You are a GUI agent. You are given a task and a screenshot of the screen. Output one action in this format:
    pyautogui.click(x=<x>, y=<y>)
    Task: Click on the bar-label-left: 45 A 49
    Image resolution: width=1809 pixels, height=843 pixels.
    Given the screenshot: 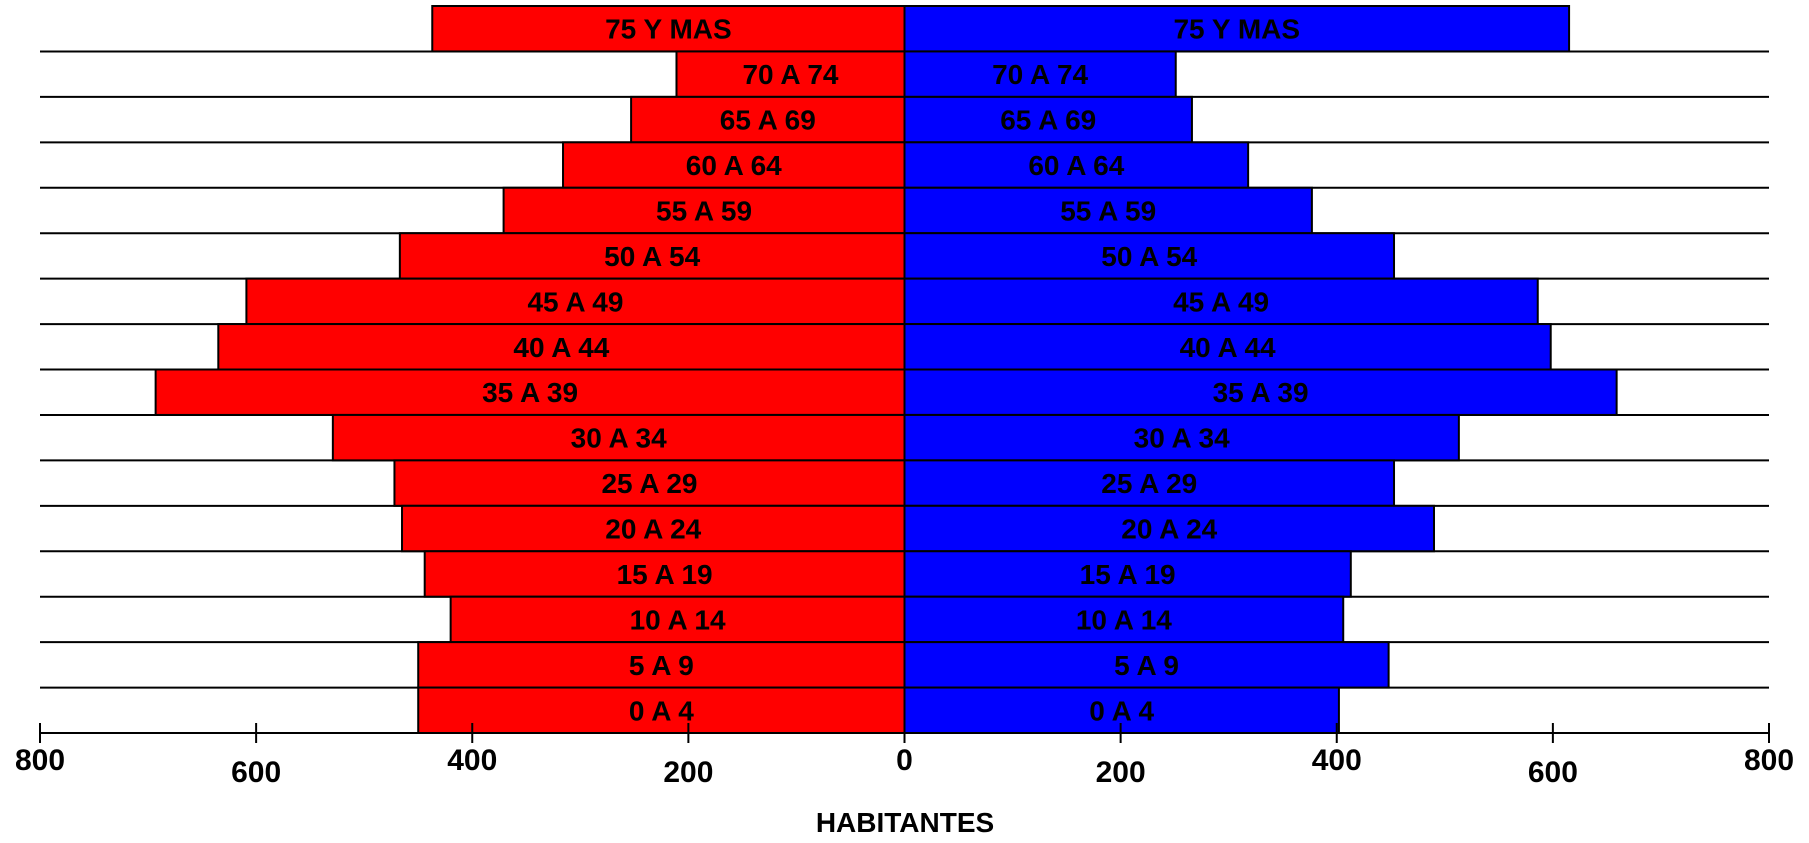 What is the action you would take?
    pyautogui.click(x=575, y=301)
    